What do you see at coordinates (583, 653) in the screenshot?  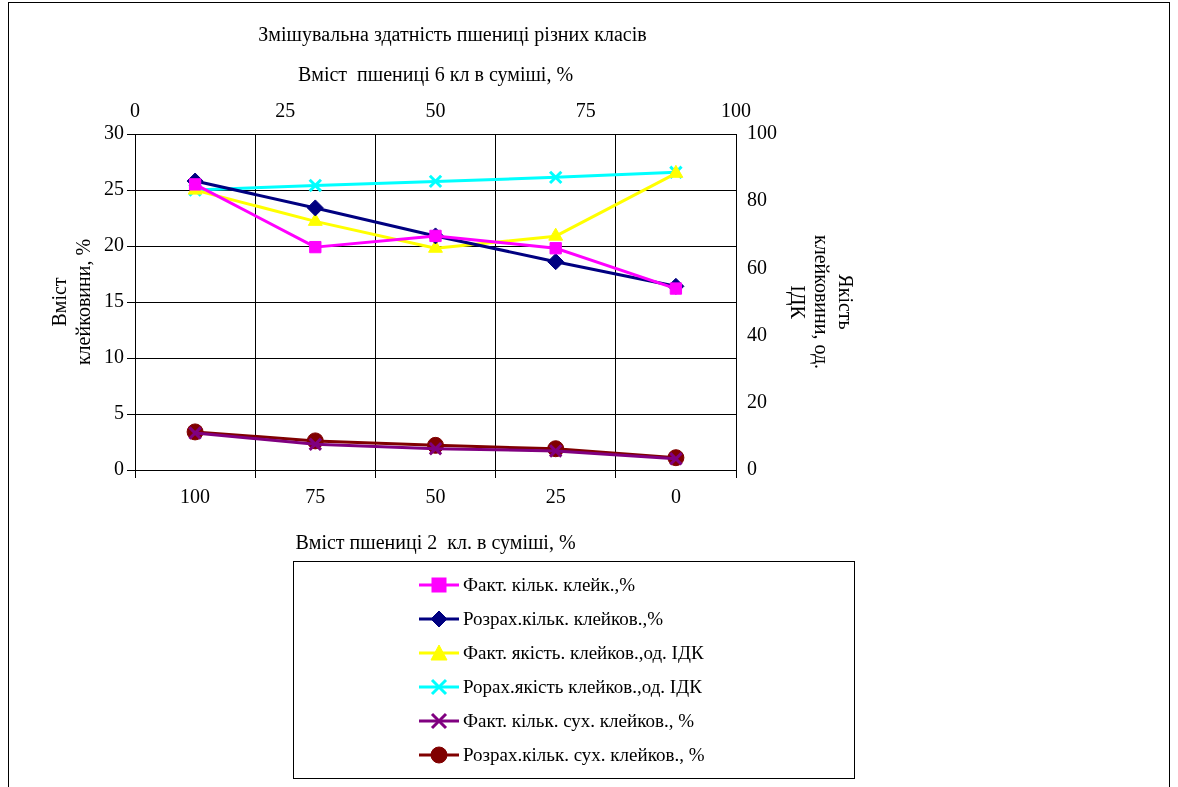 I see `legend-label: Факт. якість. клейков.,од. ІДК` at bounding box center [583, 653].